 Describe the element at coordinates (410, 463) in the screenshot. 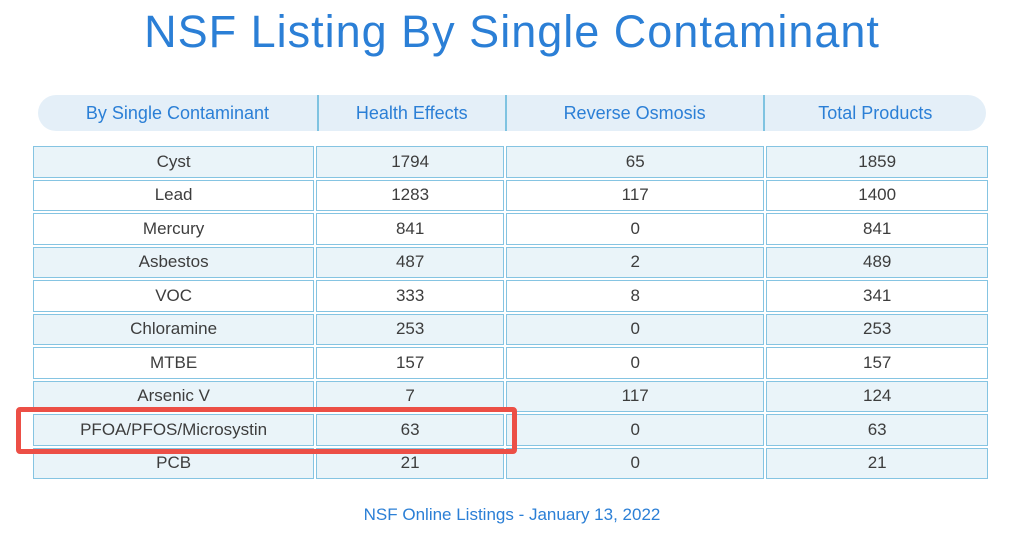

I see `cell-health-effects: 21` at that location.